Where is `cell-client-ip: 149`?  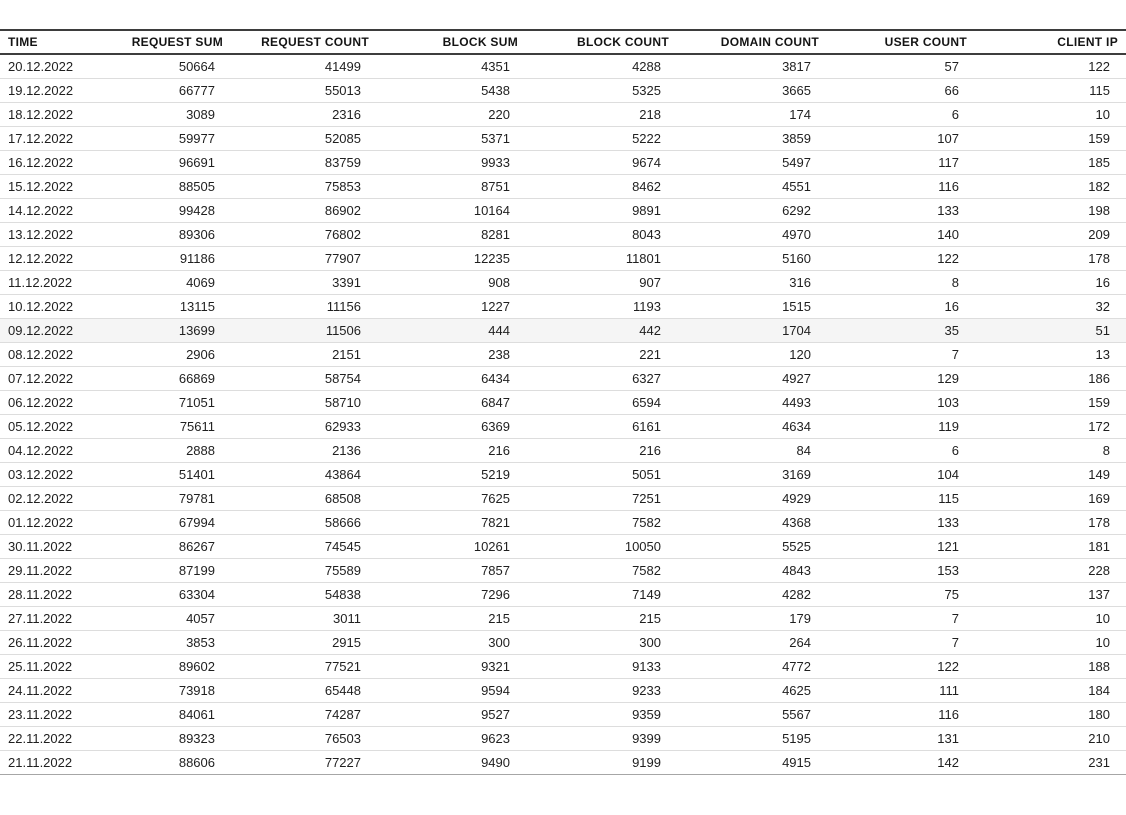
cell-client-ip: 149 is located at coordinates (1099, 474).